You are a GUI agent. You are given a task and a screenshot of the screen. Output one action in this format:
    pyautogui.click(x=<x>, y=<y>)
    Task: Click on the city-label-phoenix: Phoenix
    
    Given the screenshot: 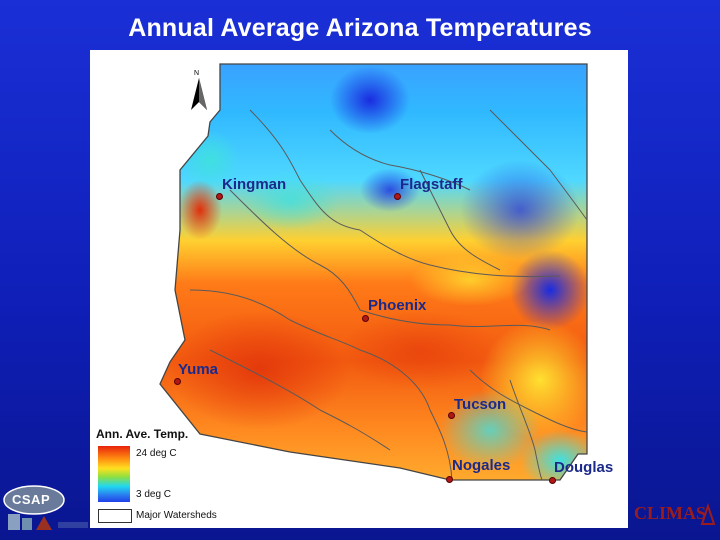 What is the action you would take?
    pyautogui.click(x=397, y=305)
    